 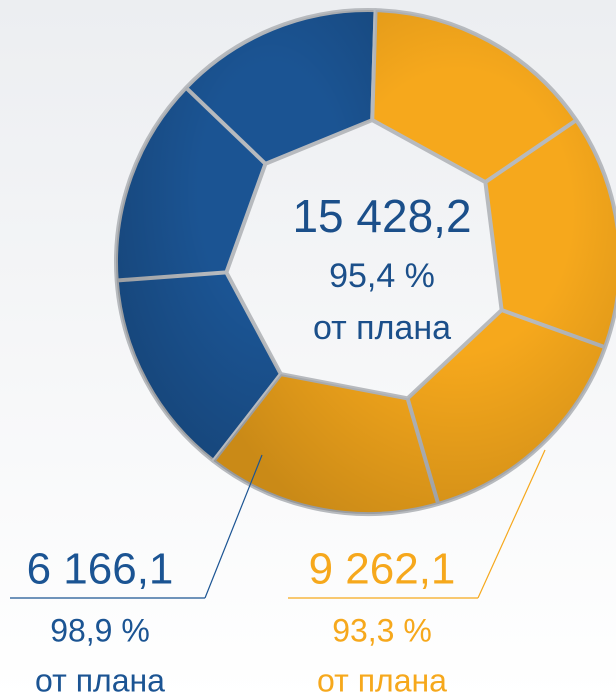 What do you see at coordinates (381, 216) in the screenshot?
I see `total-value: 15 428,2` at bounding box center [381, 216].